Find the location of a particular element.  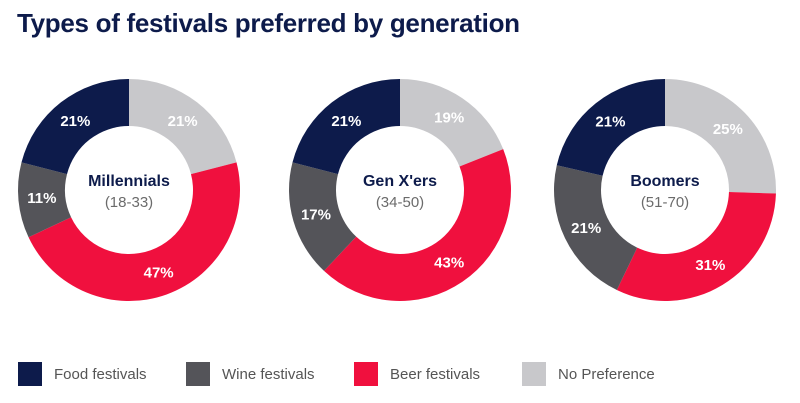

data-label-wine: 17% is located at coordinates (316, 214).